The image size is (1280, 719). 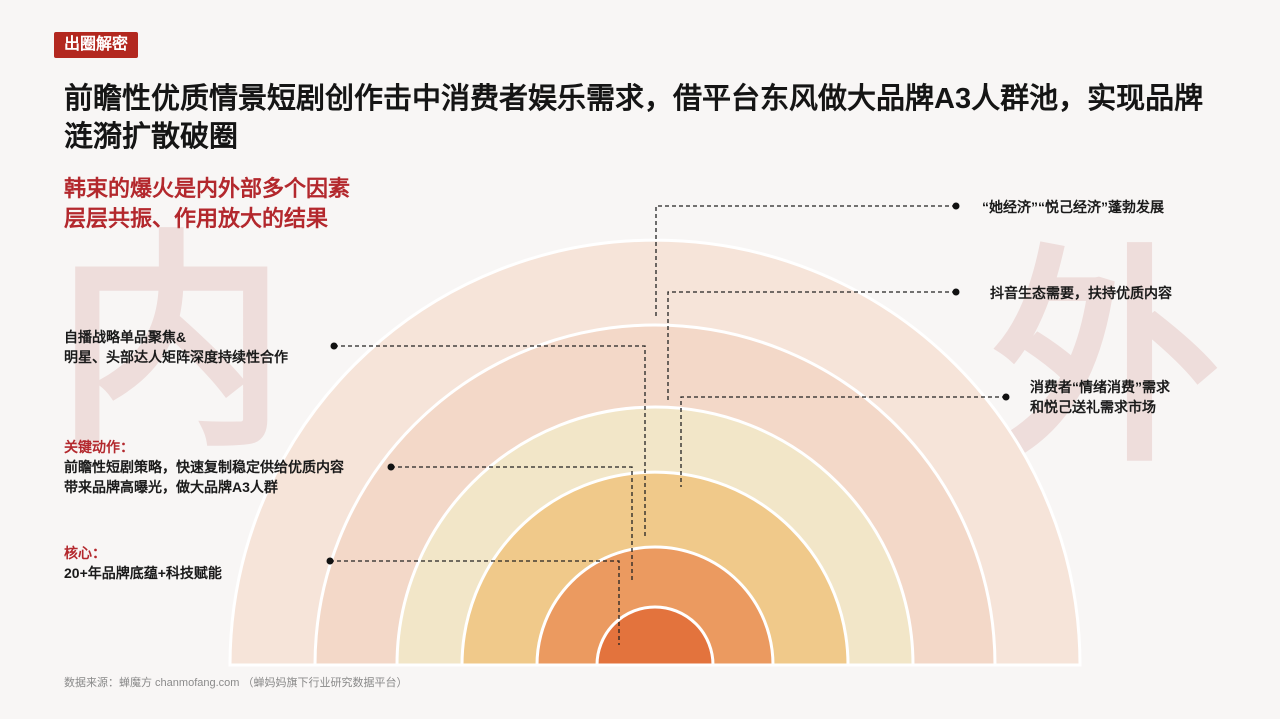 What do you see at coordinates (143, 573) in the screenshot?
I see `label-core-line-1: 20+年品牌底蕴+科技赋能` at bounding box center [143, 573].